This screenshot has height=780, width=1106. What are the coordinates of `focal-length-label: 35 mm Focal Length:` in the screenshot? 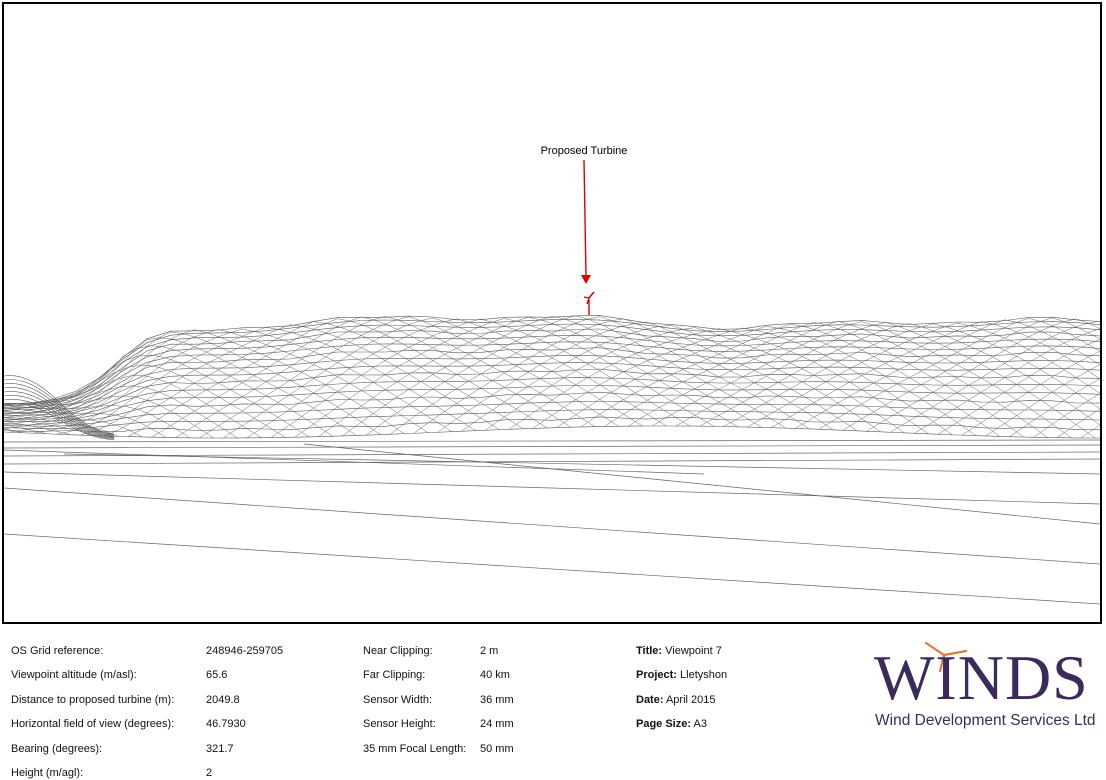 It's located at (415, 749).